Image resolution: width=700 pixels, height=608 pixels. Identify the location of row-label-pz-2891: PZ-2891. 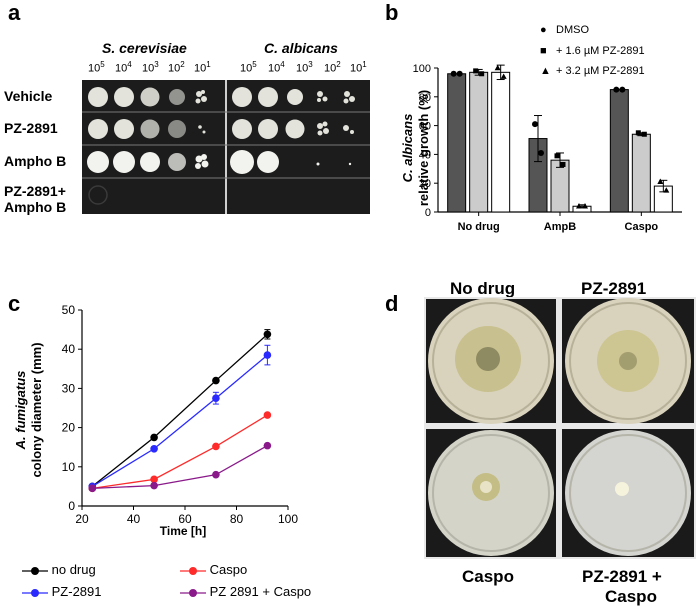
(31, 128).